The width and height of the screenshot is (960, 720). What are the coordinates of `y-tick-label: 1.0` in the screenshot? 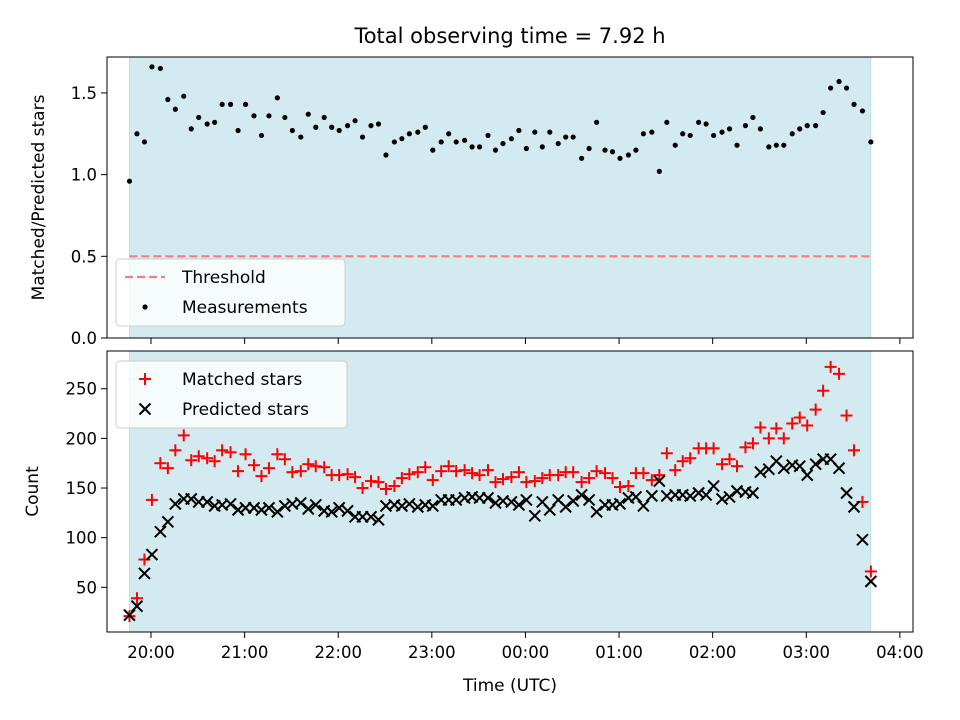 It's located at (84, 175).